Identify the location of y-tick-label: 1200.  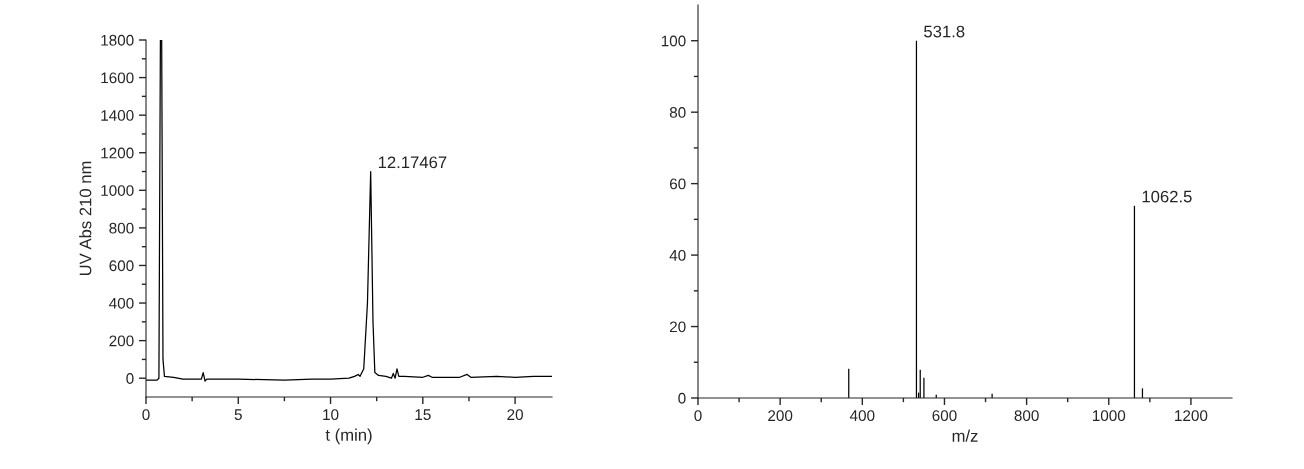
(117, 153).